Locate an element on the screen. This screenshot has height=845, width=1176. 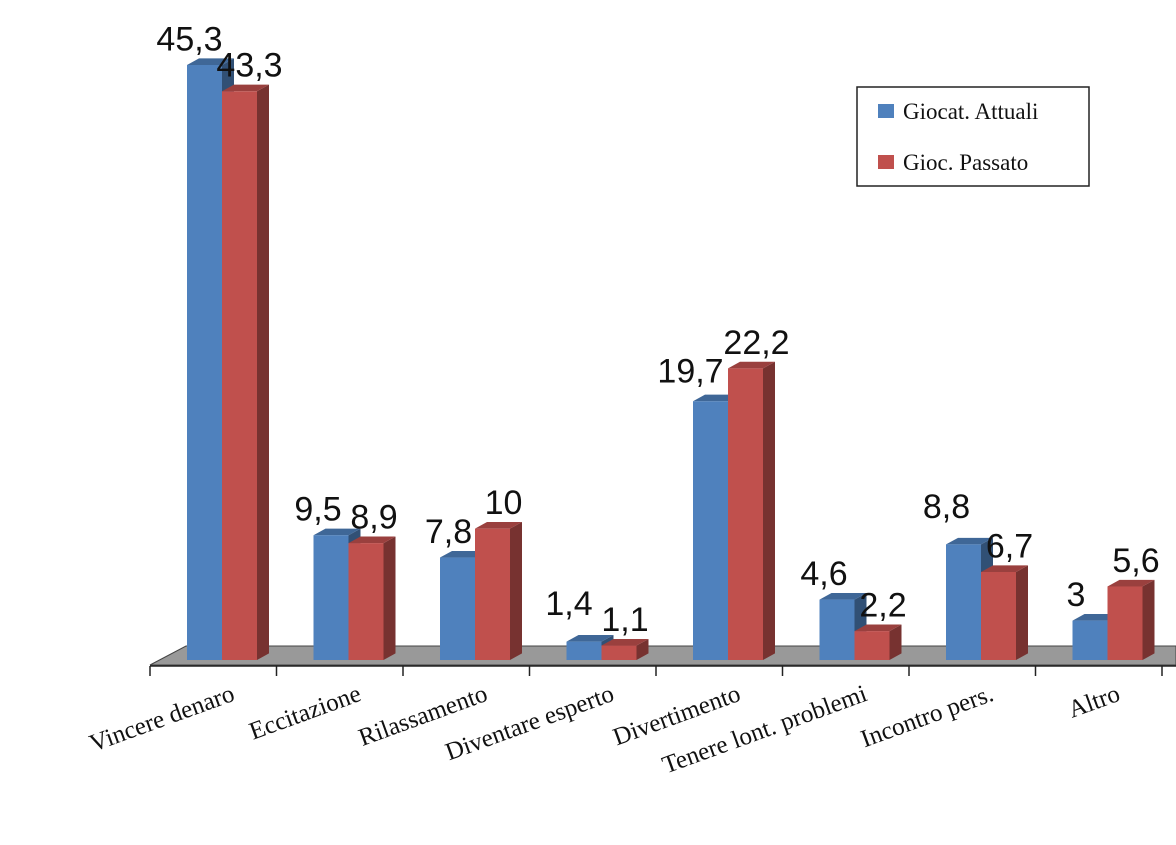
value-label-eccitazione-giocat-attuali: 9,5 is located at coordinates (317, 510).